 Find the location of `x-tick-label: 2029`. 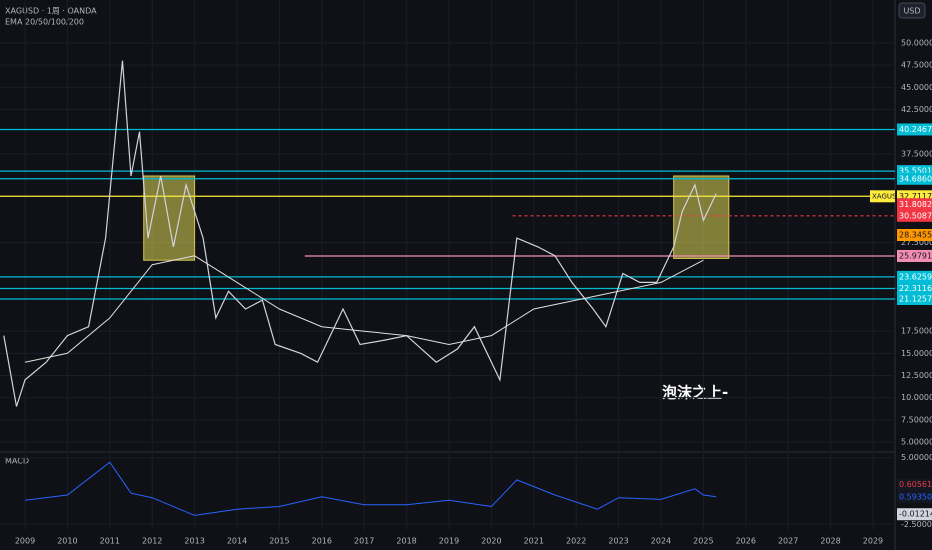

x-tick-label: 2029 is located at coordinates (873, 541).